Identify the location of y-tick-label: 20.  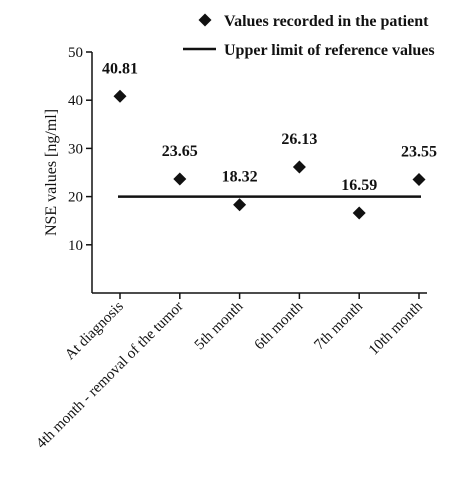
(75, 198).